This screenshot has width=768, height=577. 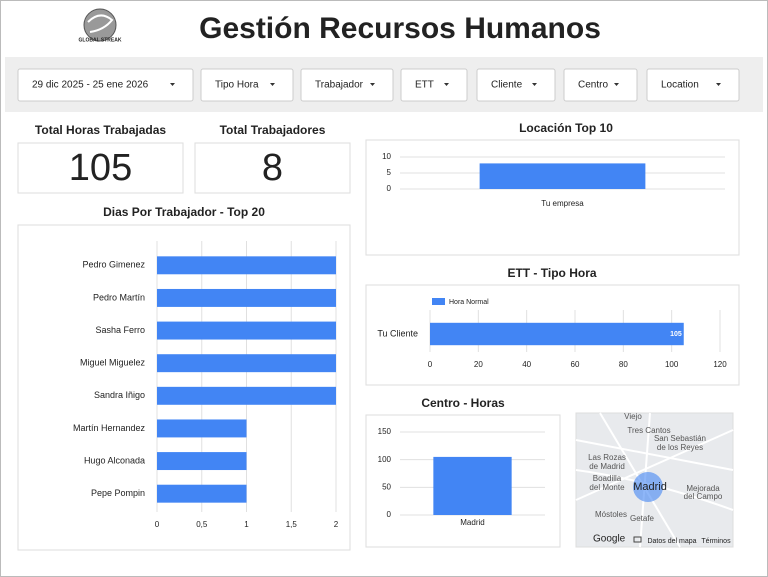 What do you see at coordinates (202, 524) in the screenshot?
I see `x-tick-label: 0,5` at bounding box center [202, 524].